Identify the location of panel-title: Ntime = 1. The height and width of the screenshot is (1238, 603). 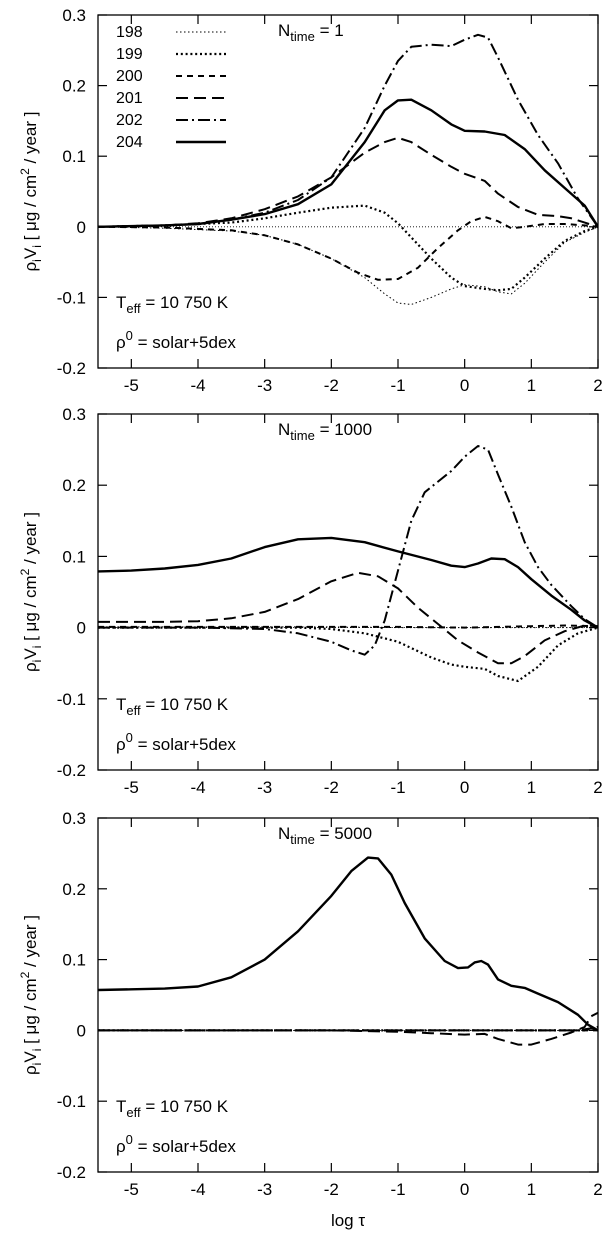
(311, 32).